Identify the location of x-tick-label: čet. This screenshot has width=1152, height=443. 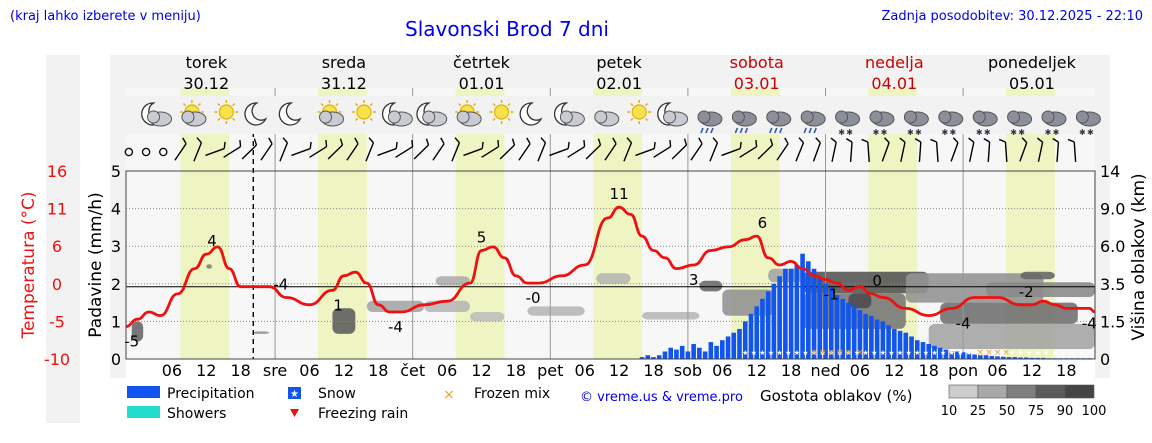
(412, 370).